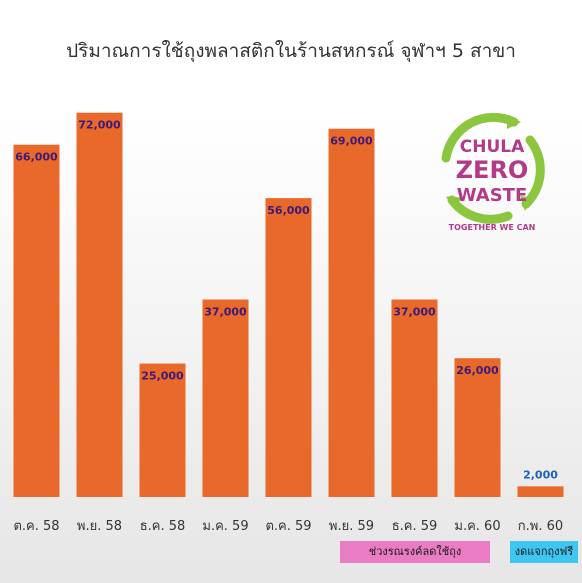 This screenshot has height=583, width=582. I want to click on value-label: 2,000, so click(540, 474).